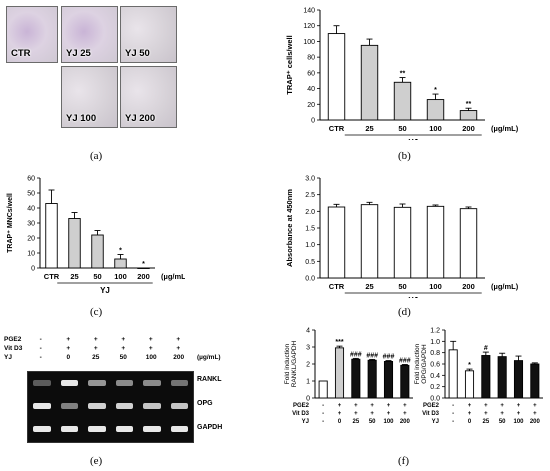  What do you see at coordinates (209, 357) in the screenshot?
I see `gel-unit-label: (µg/mL)` at bounding box center [209, 357].